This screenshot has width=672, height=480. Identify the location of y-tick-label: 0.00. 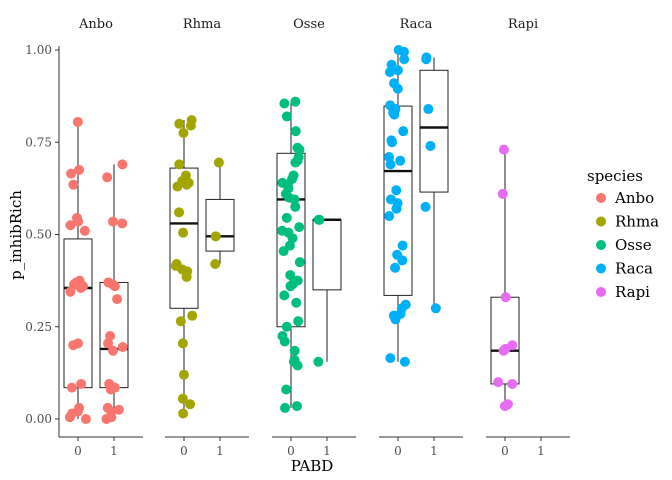
(38, 419).